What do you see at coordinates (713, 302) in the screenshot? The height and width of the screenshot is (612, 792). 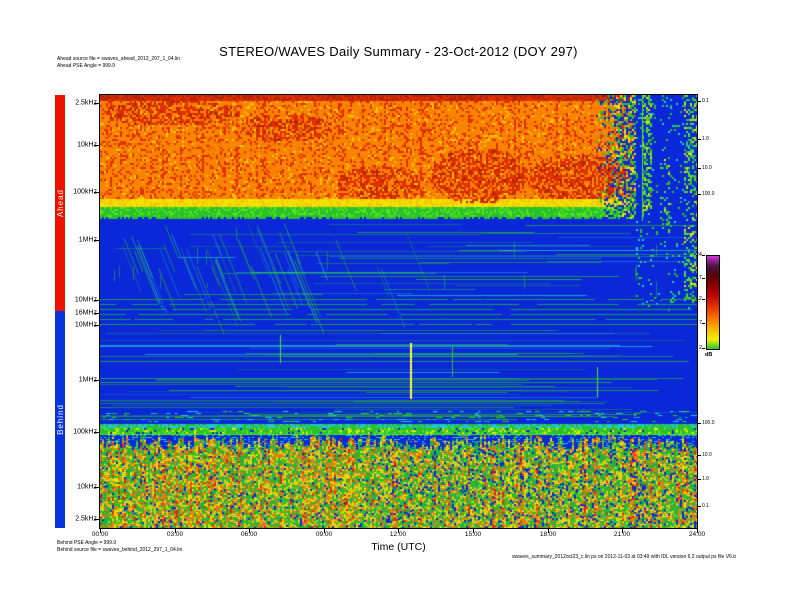 I see `colorbar-gradient` at bounding box center [713, 302].